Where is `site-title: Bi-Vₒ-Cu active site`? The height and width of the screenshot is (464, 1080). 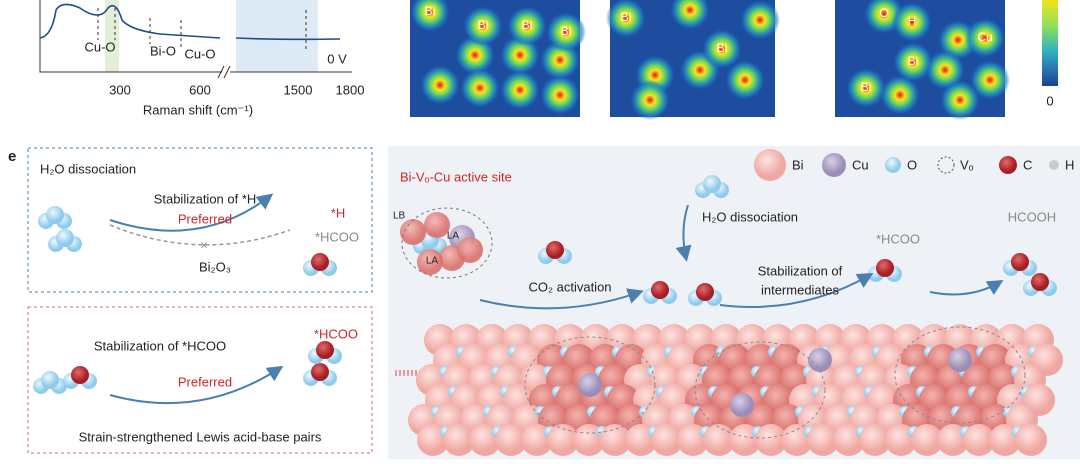 site-title: Bi-Vₒ-Cu active site is located at coordinates (456, 176).